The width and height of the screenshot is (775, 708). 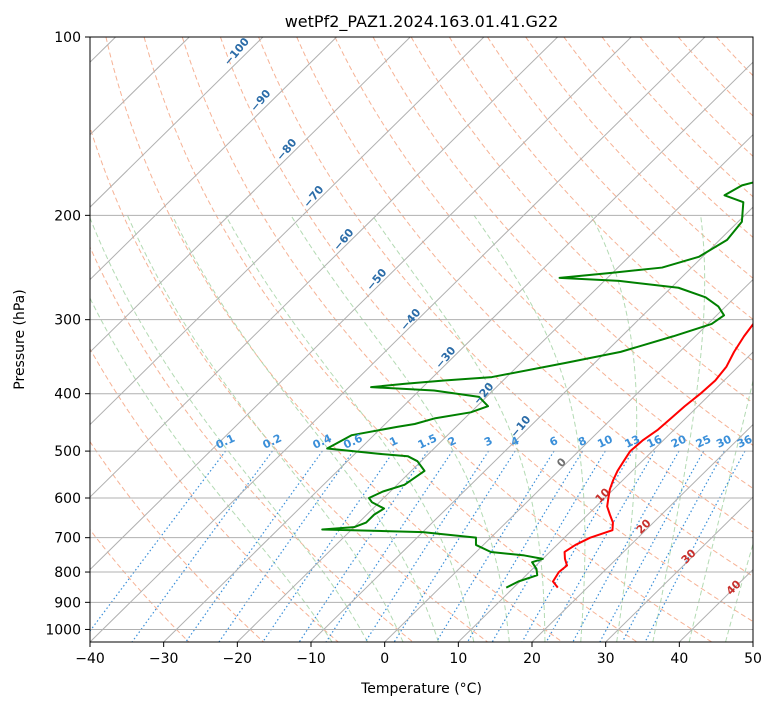 I want to click on y-tick-label: 700, so click(x=67, y=539).